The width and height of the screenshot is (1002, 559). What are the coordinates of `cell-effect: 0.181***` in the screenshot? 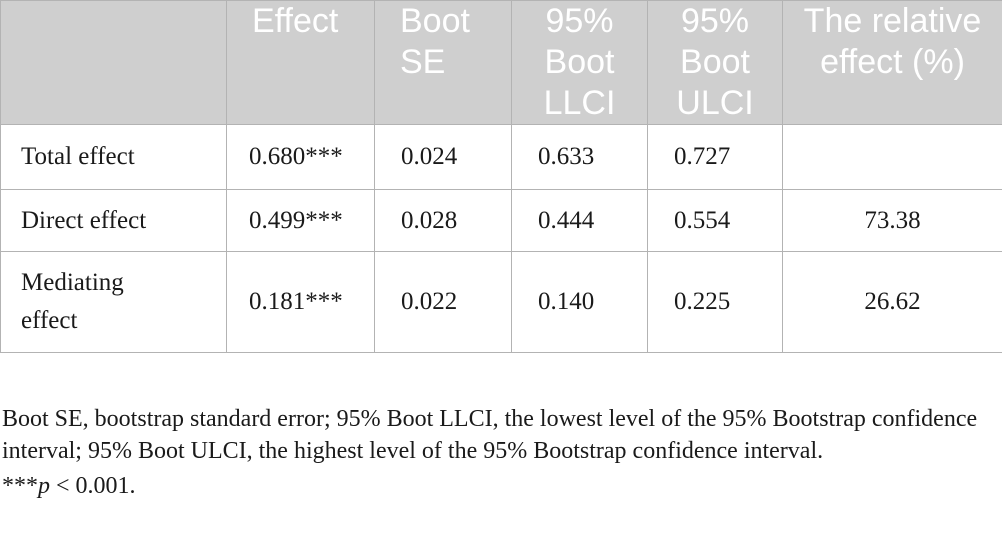 It's located at (300, 302).